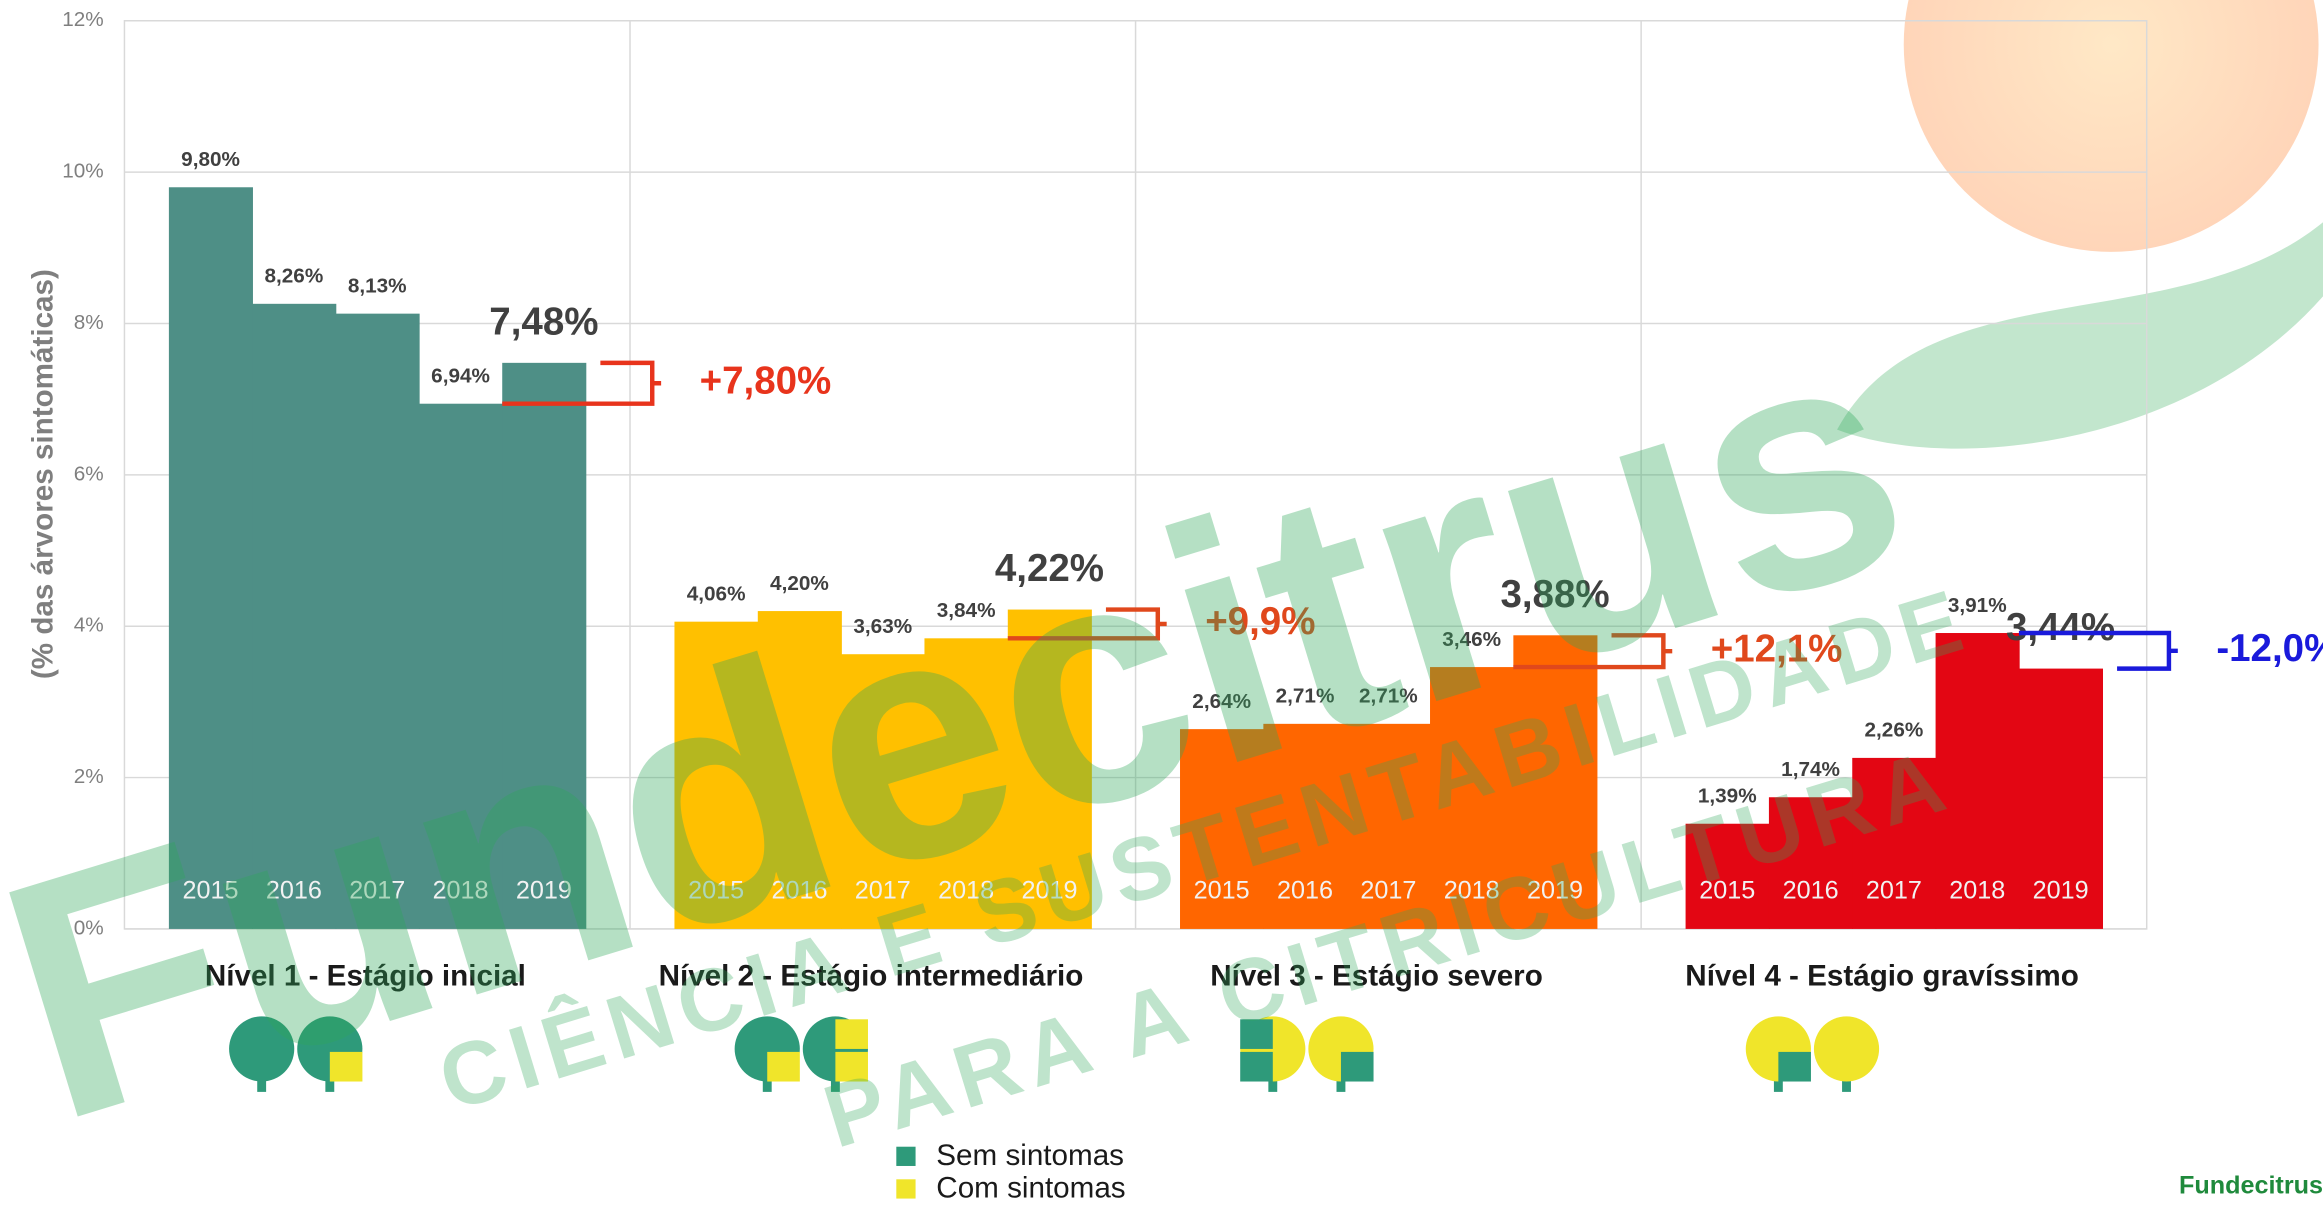 This screenshot has height=1206, width=2323. Describe the element at coordinates (2111, 126) in the screenshot. I see `logo-sun` at that location.